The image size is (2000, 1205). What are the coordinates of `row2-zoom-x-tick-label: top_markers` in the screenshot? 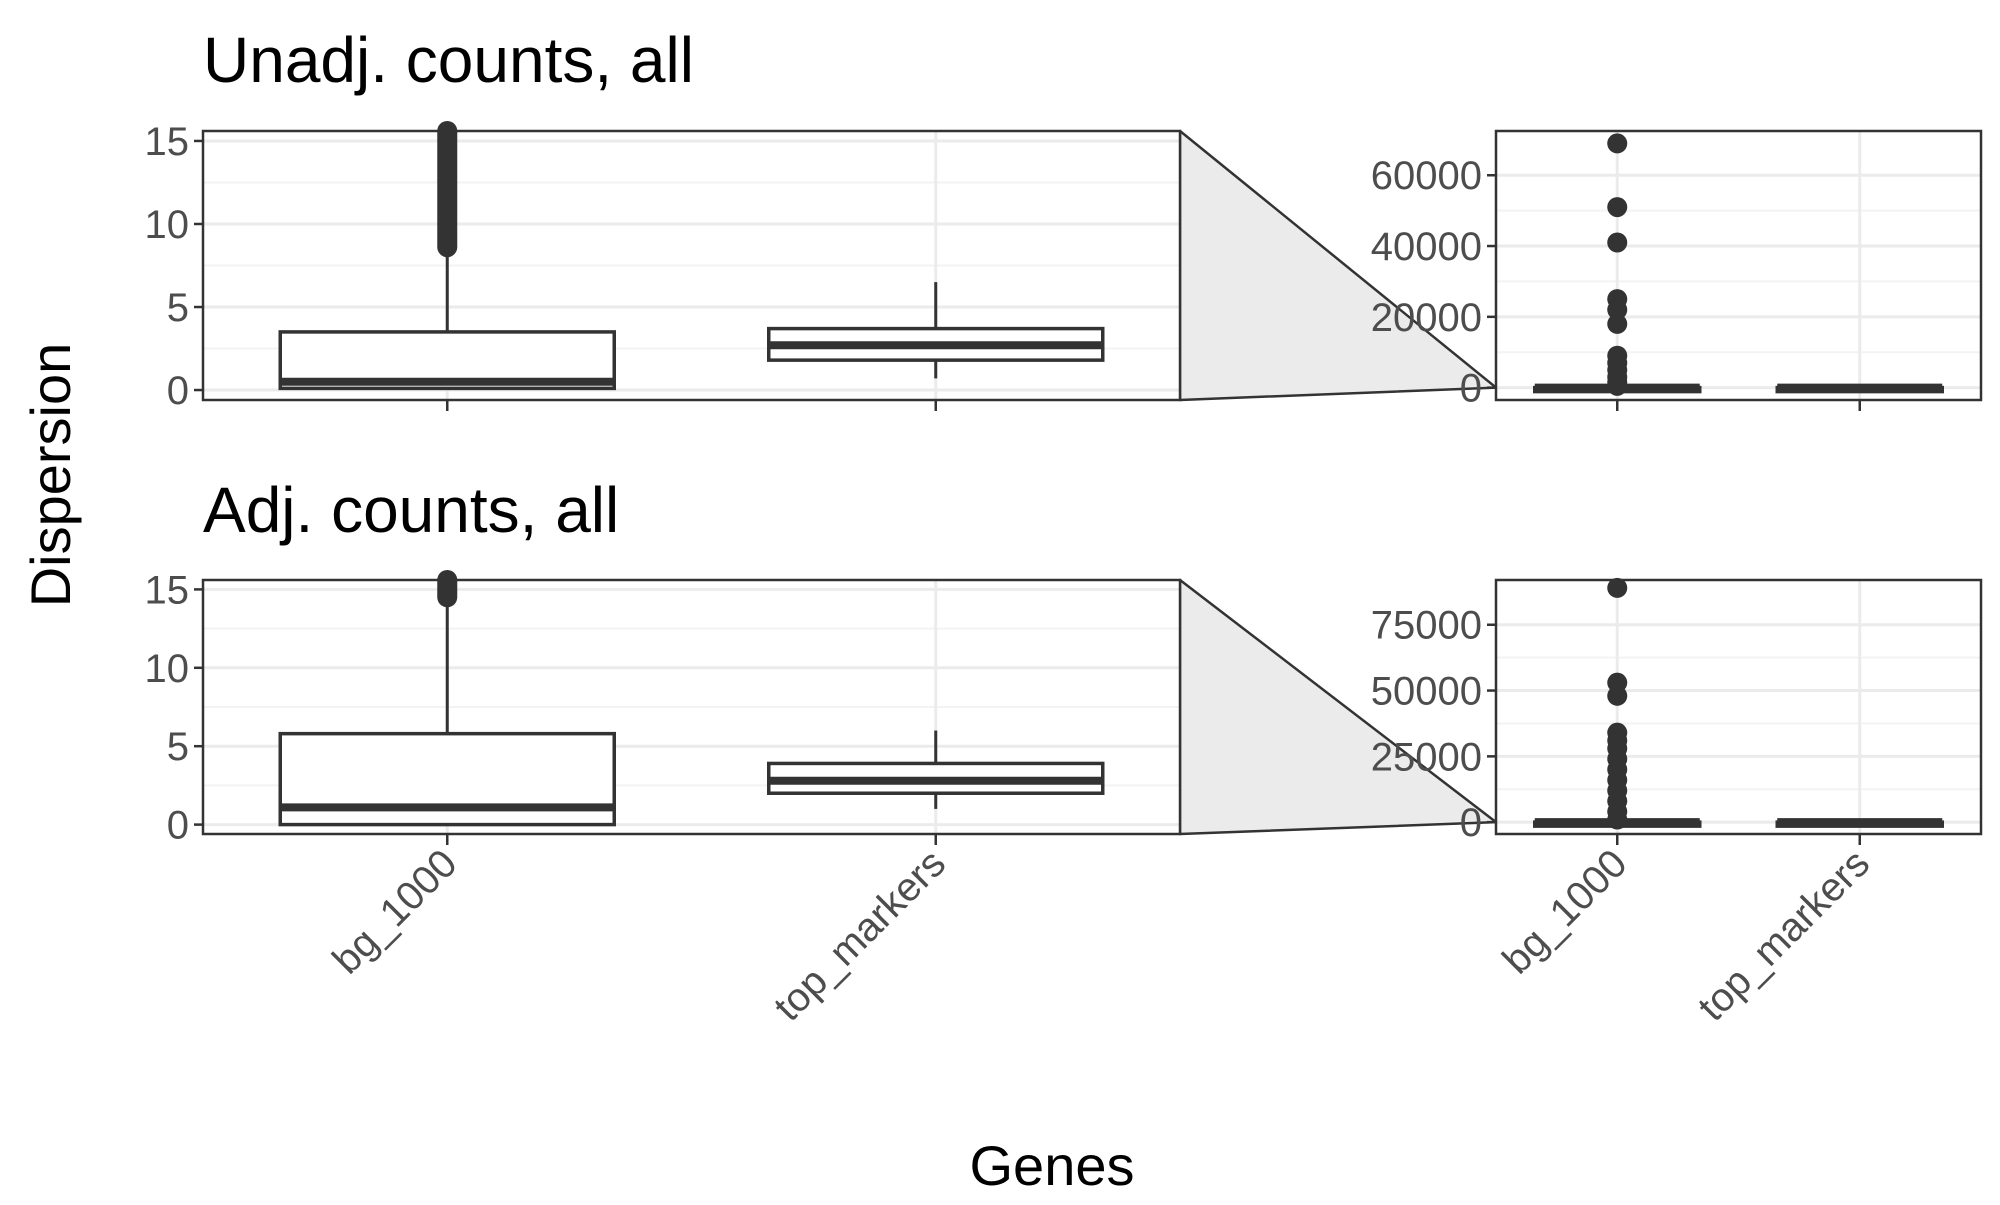 It's located at (860, 935).